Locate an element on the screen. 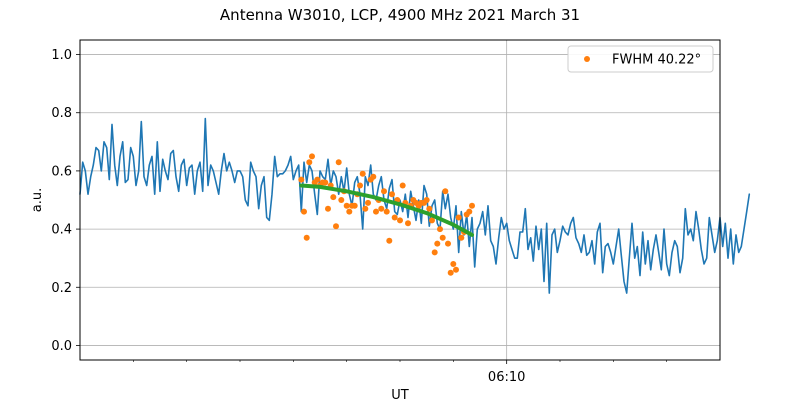  legend-marker is located at coordinates (587, 59).